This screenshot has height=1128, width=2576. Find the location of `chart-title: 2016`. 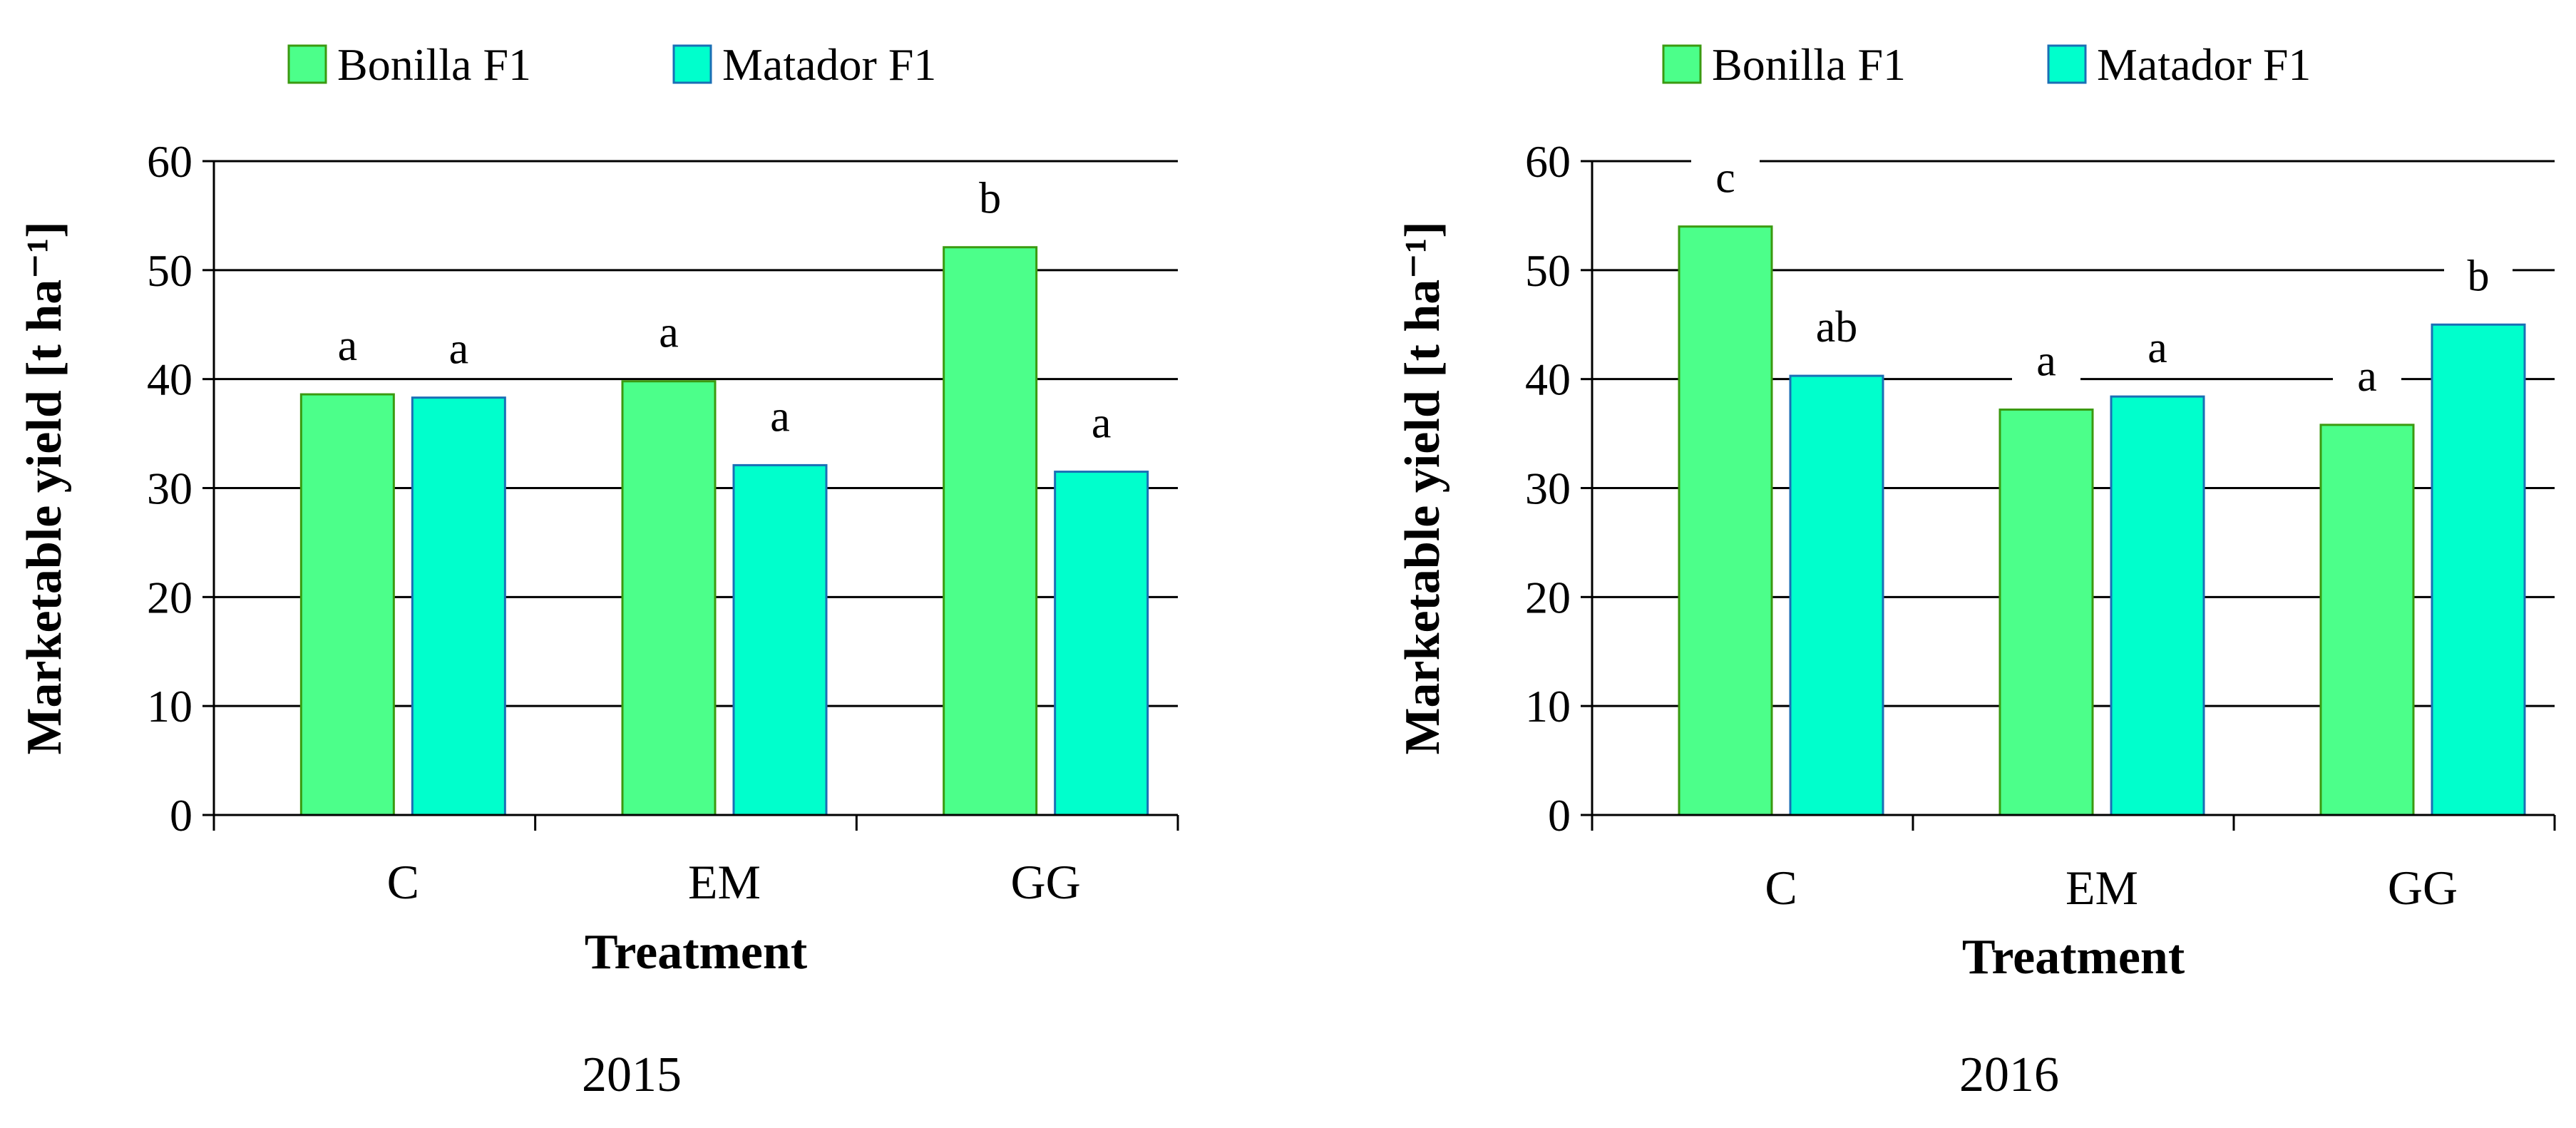

chart-title: 2016 is located at coordinates (2009, 1074).